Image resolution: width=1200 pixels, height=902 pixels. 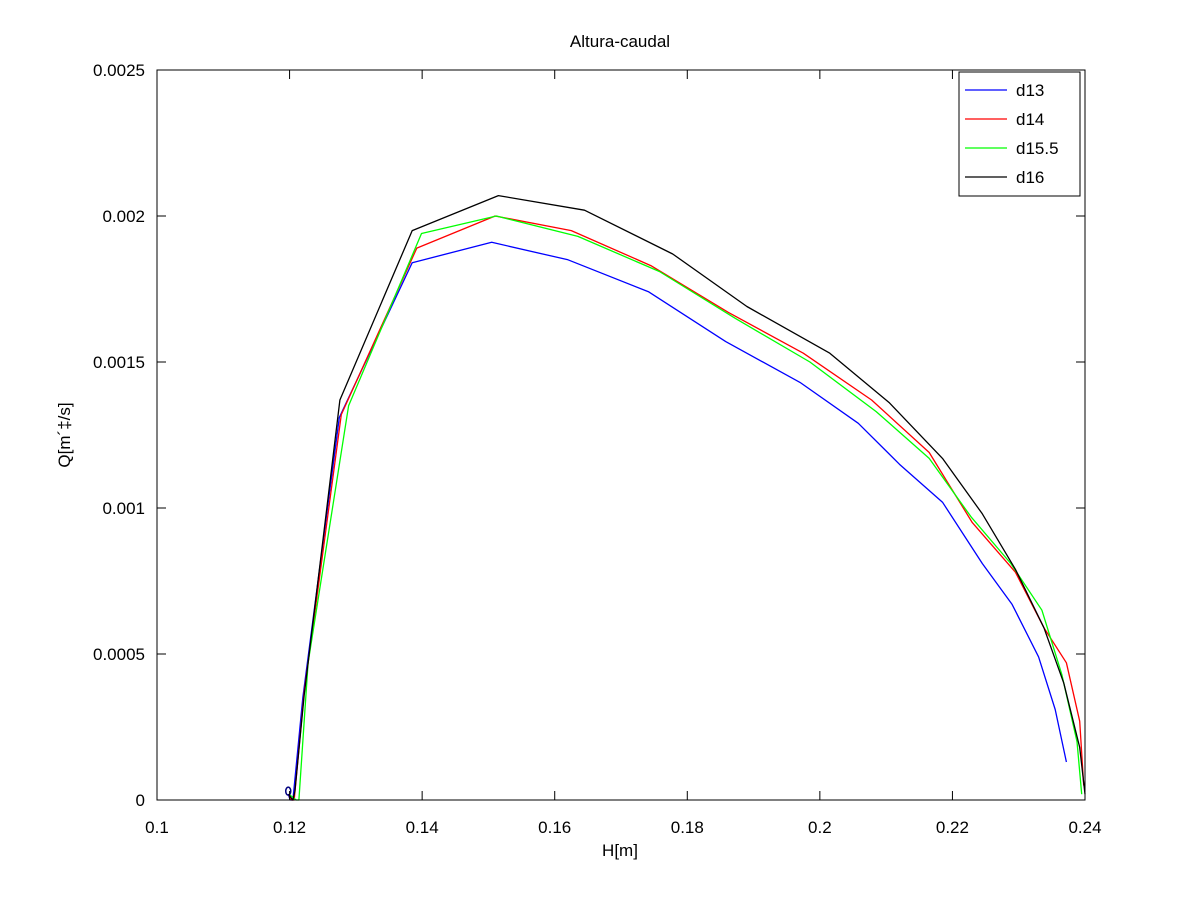 What do you see at coordinates (687, 827) in the screenshot?
I see `x-tick-label: 0.18` at bounding box center [687, 827].